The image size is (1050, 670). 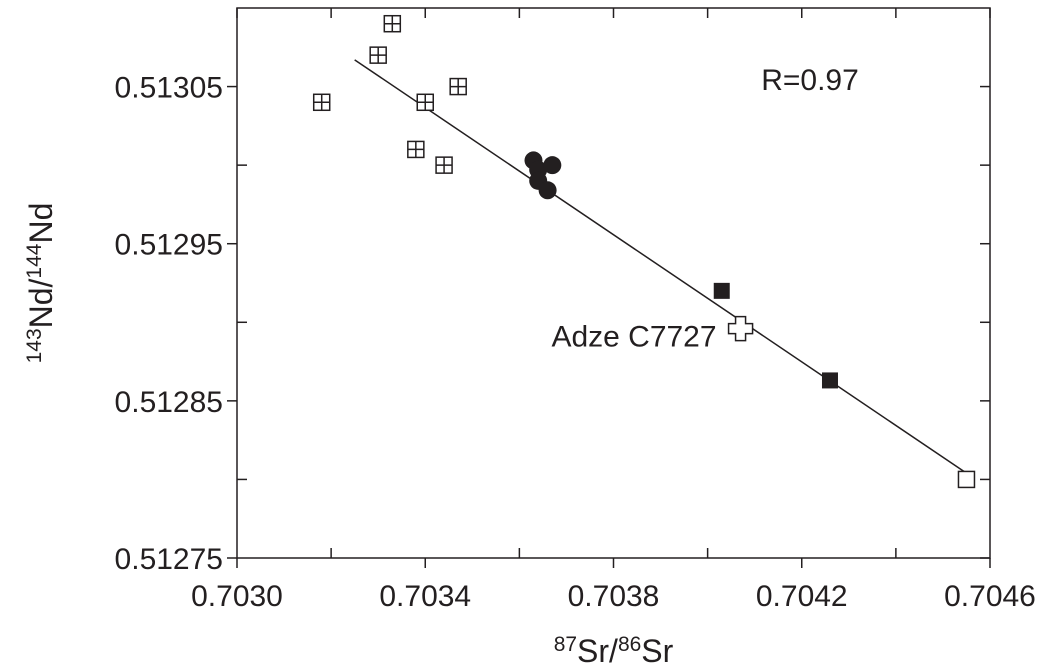 I want to click on label-part: 144, so click(x=34, y=260).